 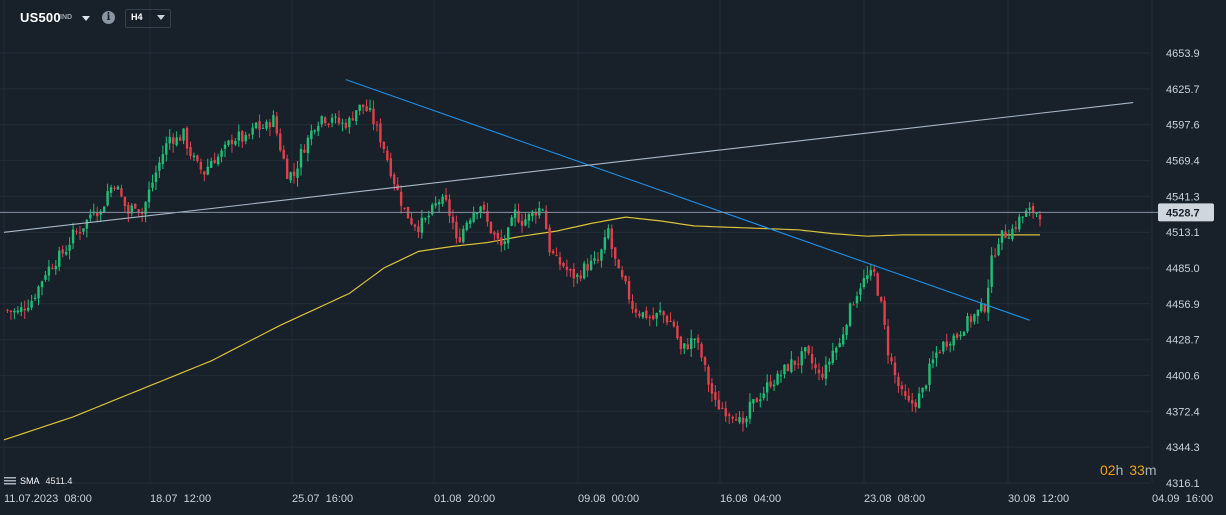 I want to click on x-tick-label: 23.08 08:00, so click(x=894, y=499).